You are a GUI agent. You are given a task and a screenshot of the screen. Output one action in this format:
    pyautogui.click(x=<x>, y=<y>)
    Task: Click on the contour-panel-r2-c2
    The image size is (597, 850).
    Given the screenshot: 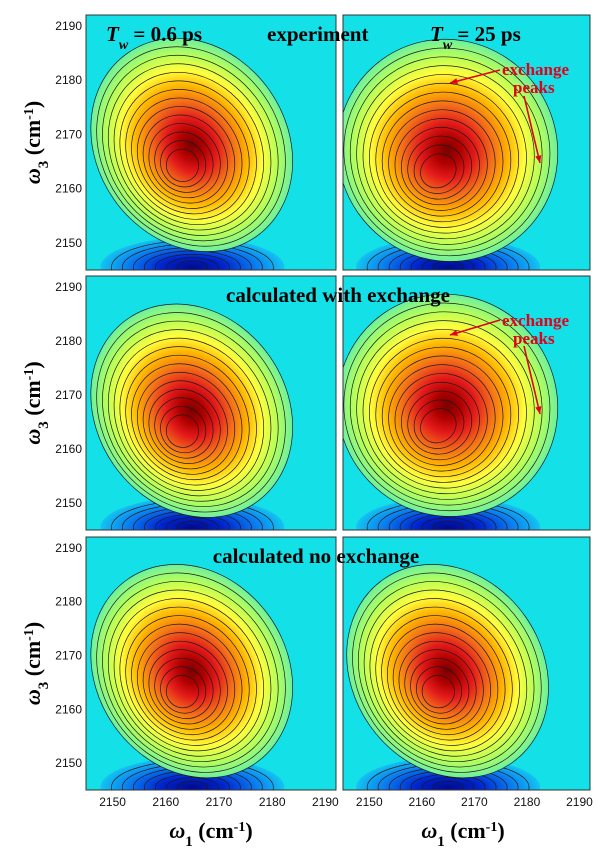 What is the action you would take?
    pyautogui.click(x=466, y=403)
    